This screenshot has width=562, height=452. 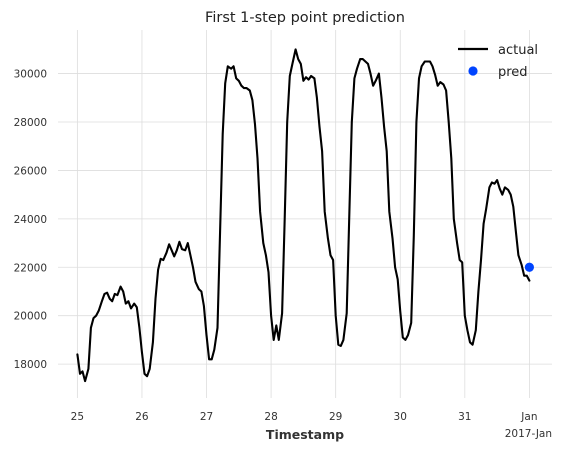 What do you see at coordinates (335, 417) in the screenshot?
I see `x-tick-label: 29` at bounding box center [335, 417].